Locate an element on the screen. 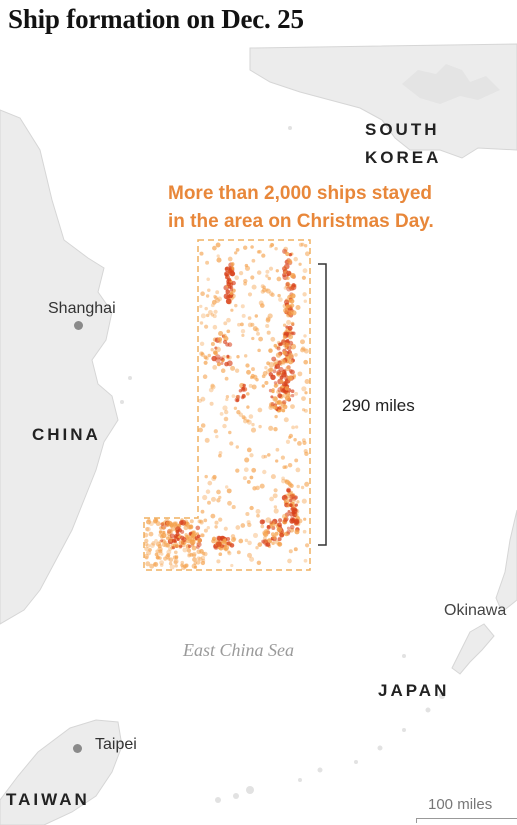 The image size is (517, 825). korea-land is located at coordinates (383, 101).